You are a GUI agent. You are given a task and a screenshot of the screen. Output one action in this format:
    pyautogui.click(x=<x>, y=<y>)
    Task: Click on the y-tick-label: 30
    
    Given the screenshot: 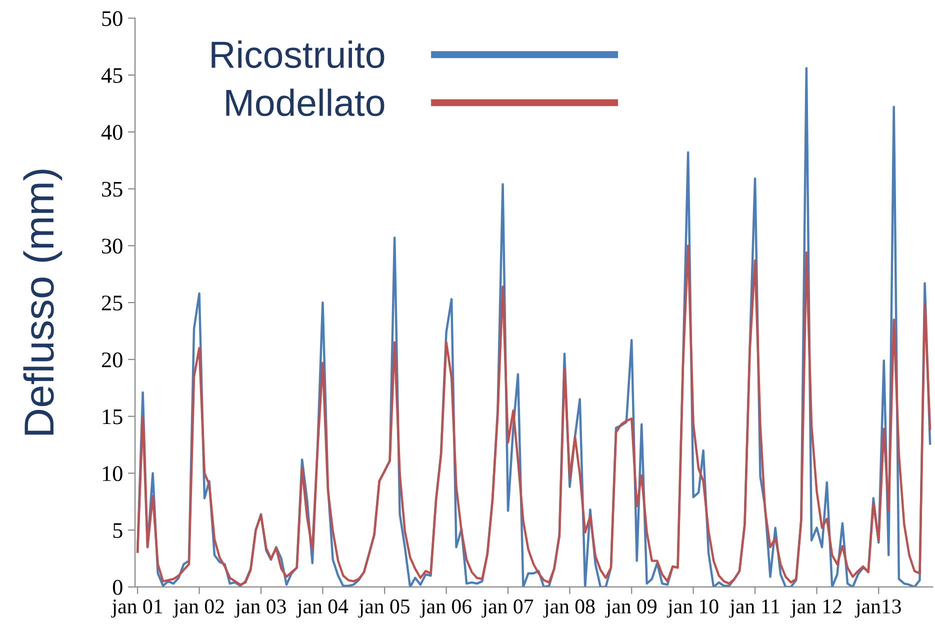 What is the action you would take?
    pyautogui.click(x=112, y=246)
    